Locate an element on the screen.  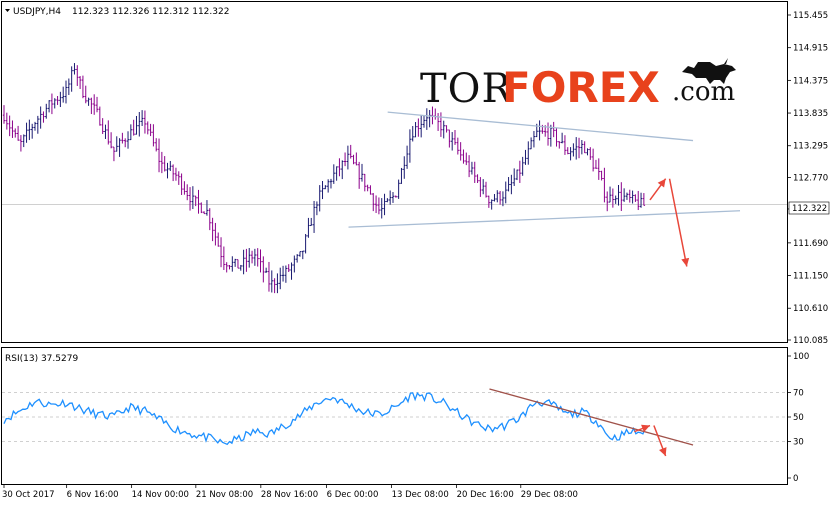
time-tick-label: 21 Nov 08:00 is located at coordinates (224, 495).